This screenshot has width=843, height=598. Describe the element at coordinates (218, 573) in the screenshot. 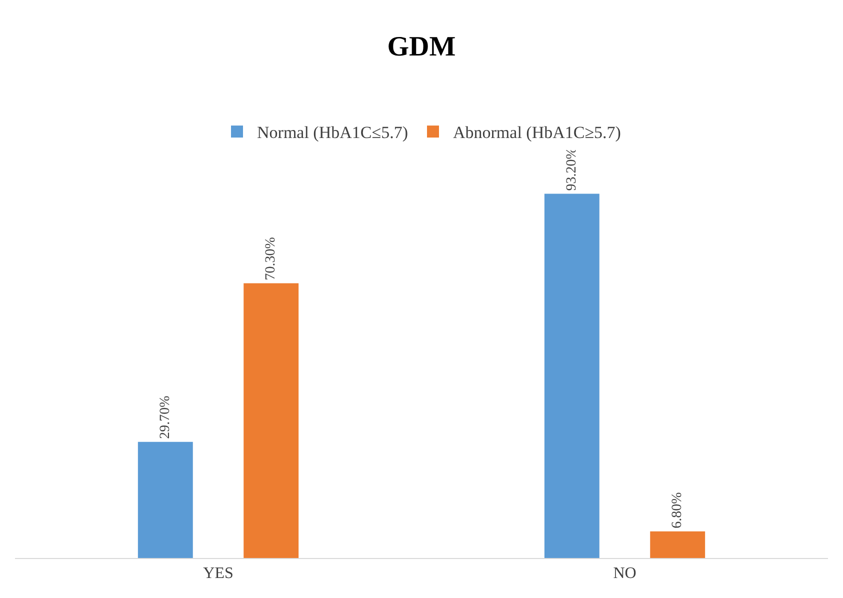

I see `x-tick-label: YES` at that location.